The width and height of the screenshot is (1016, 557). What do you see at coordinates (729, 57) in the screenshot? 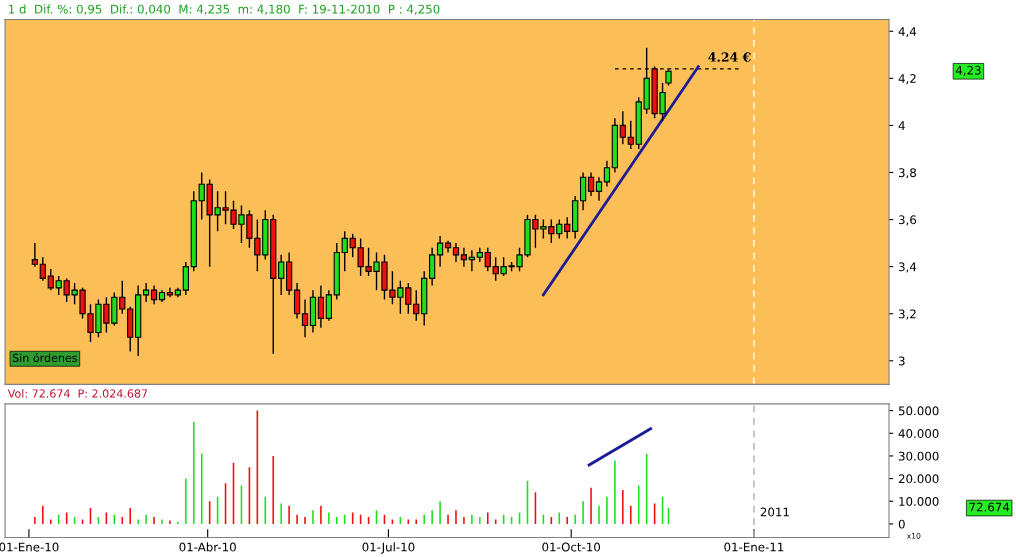
I see `ref-line-label: 4.24 €` at bounding box center [729, 57].